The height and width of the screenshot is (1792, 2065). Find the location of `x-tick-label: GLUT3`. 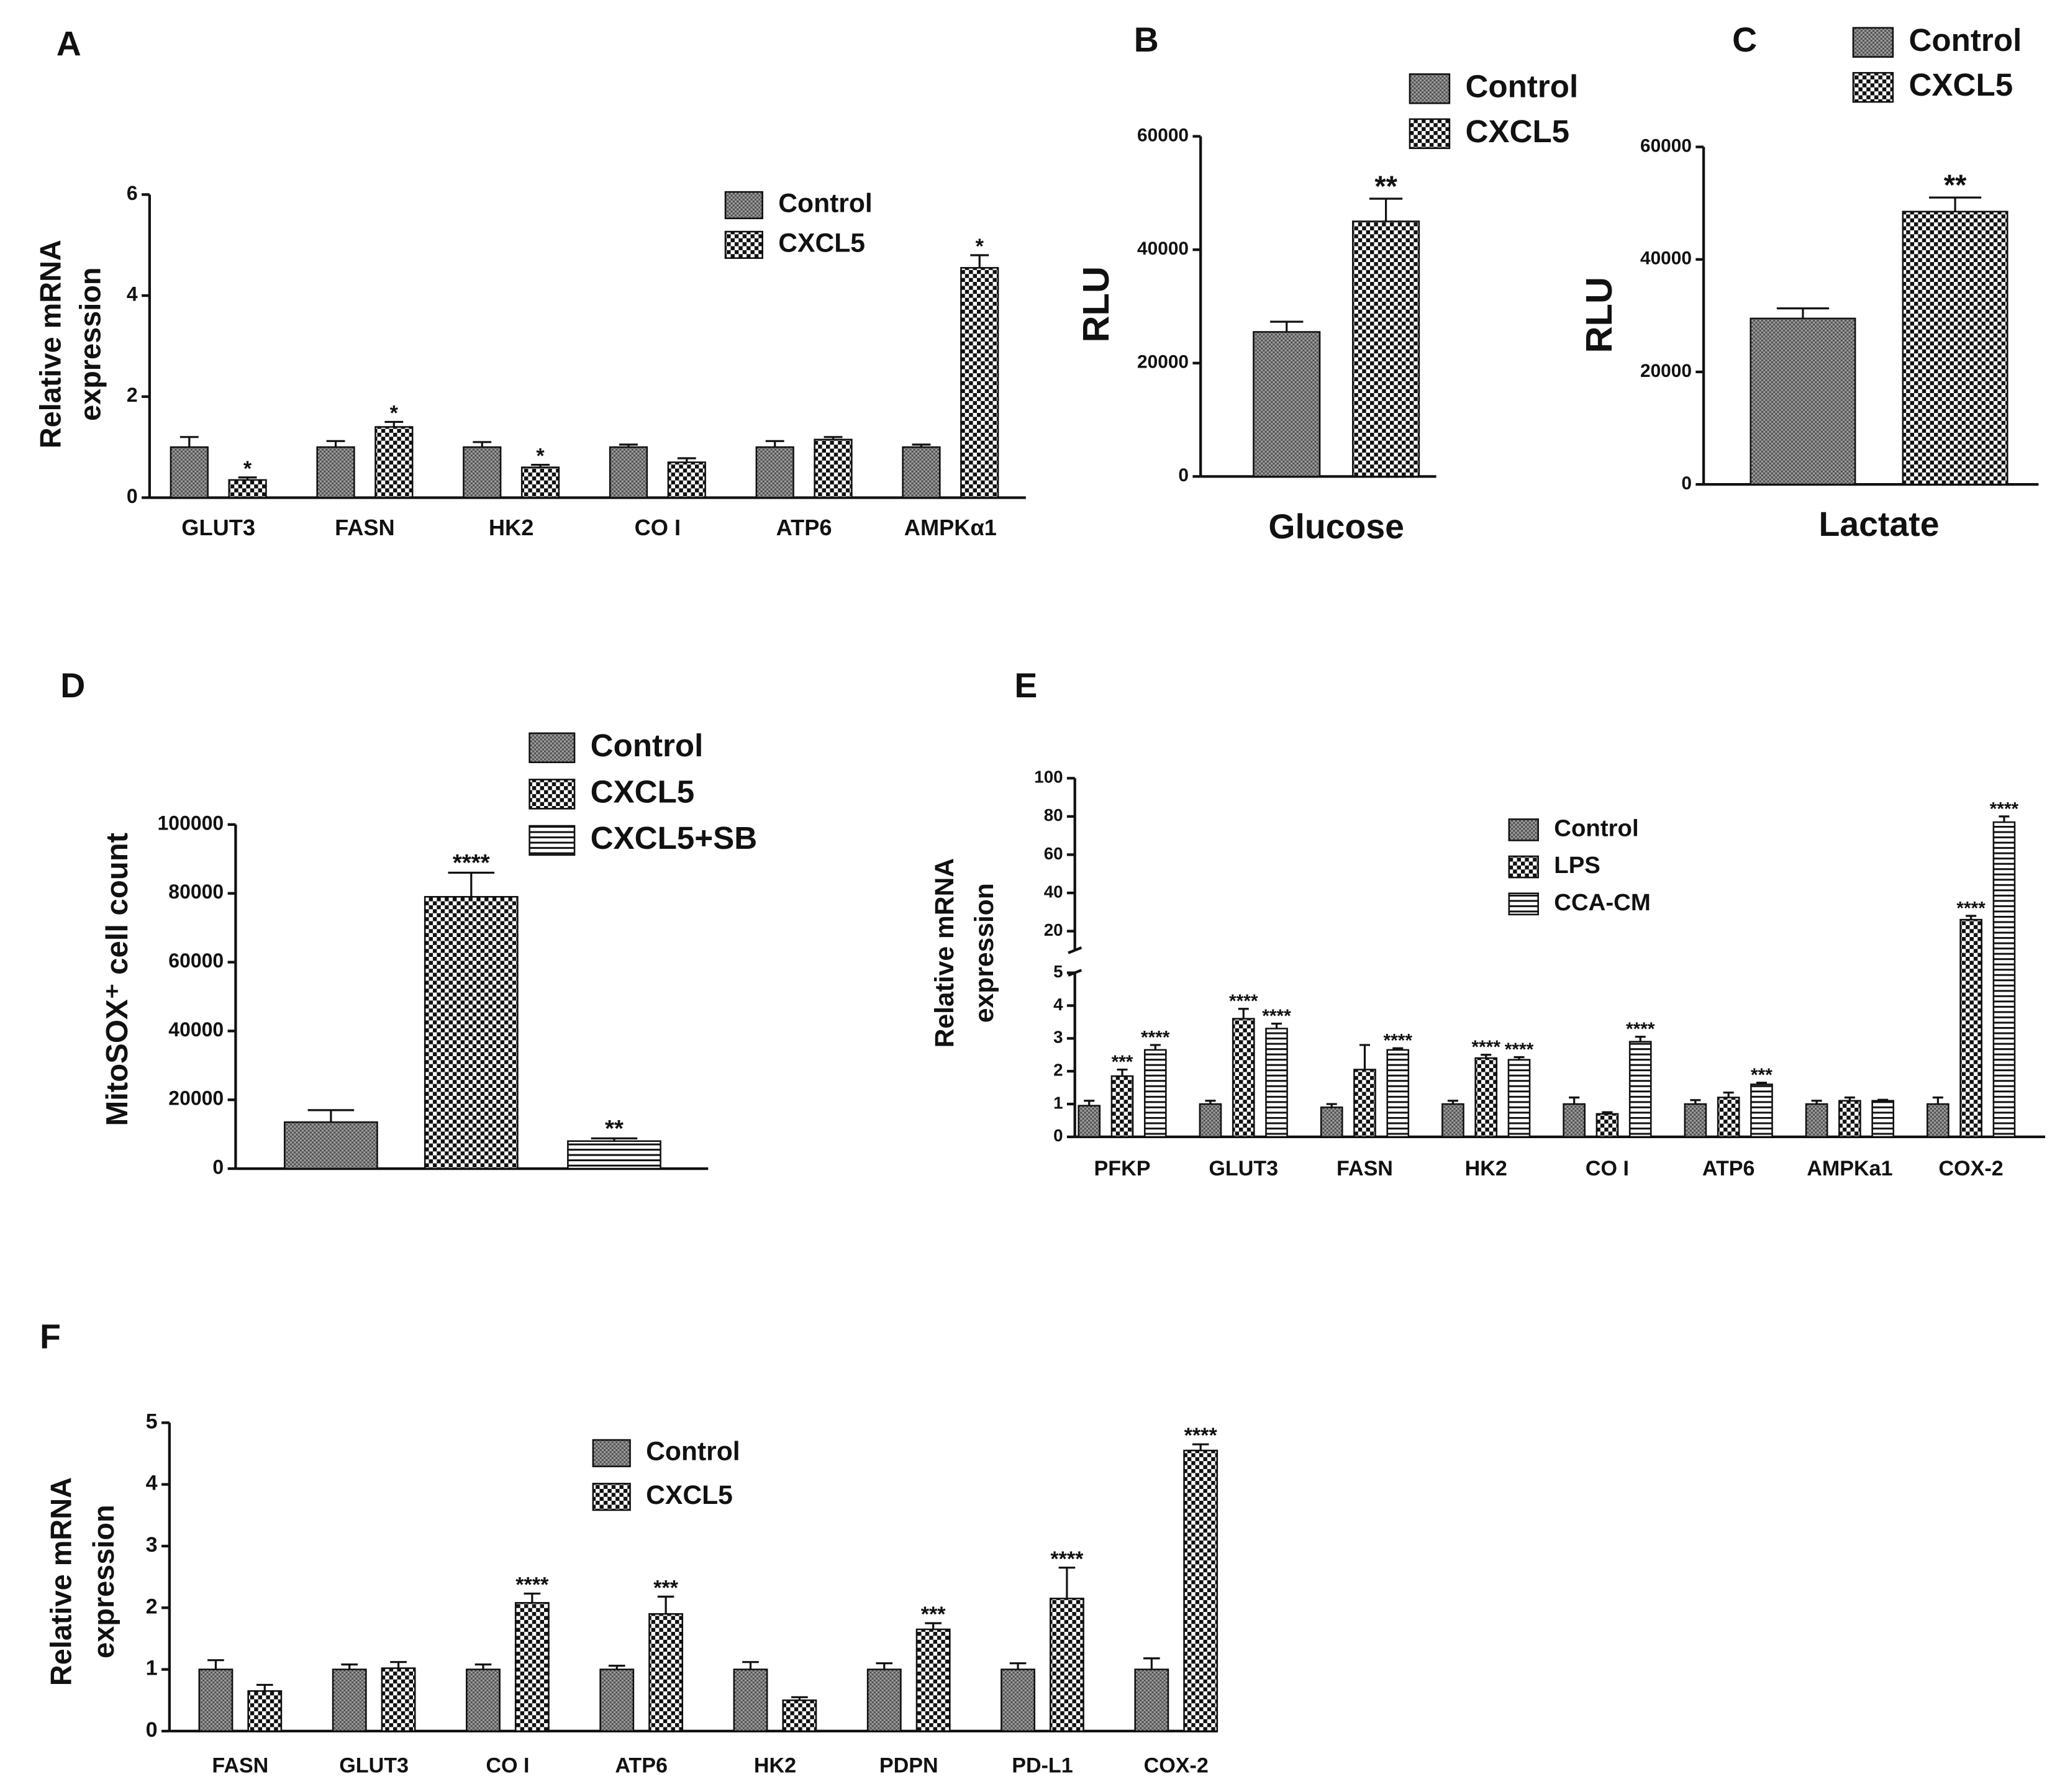

x-tick-label: GLUT3 is located at coordinates (374, 1765).